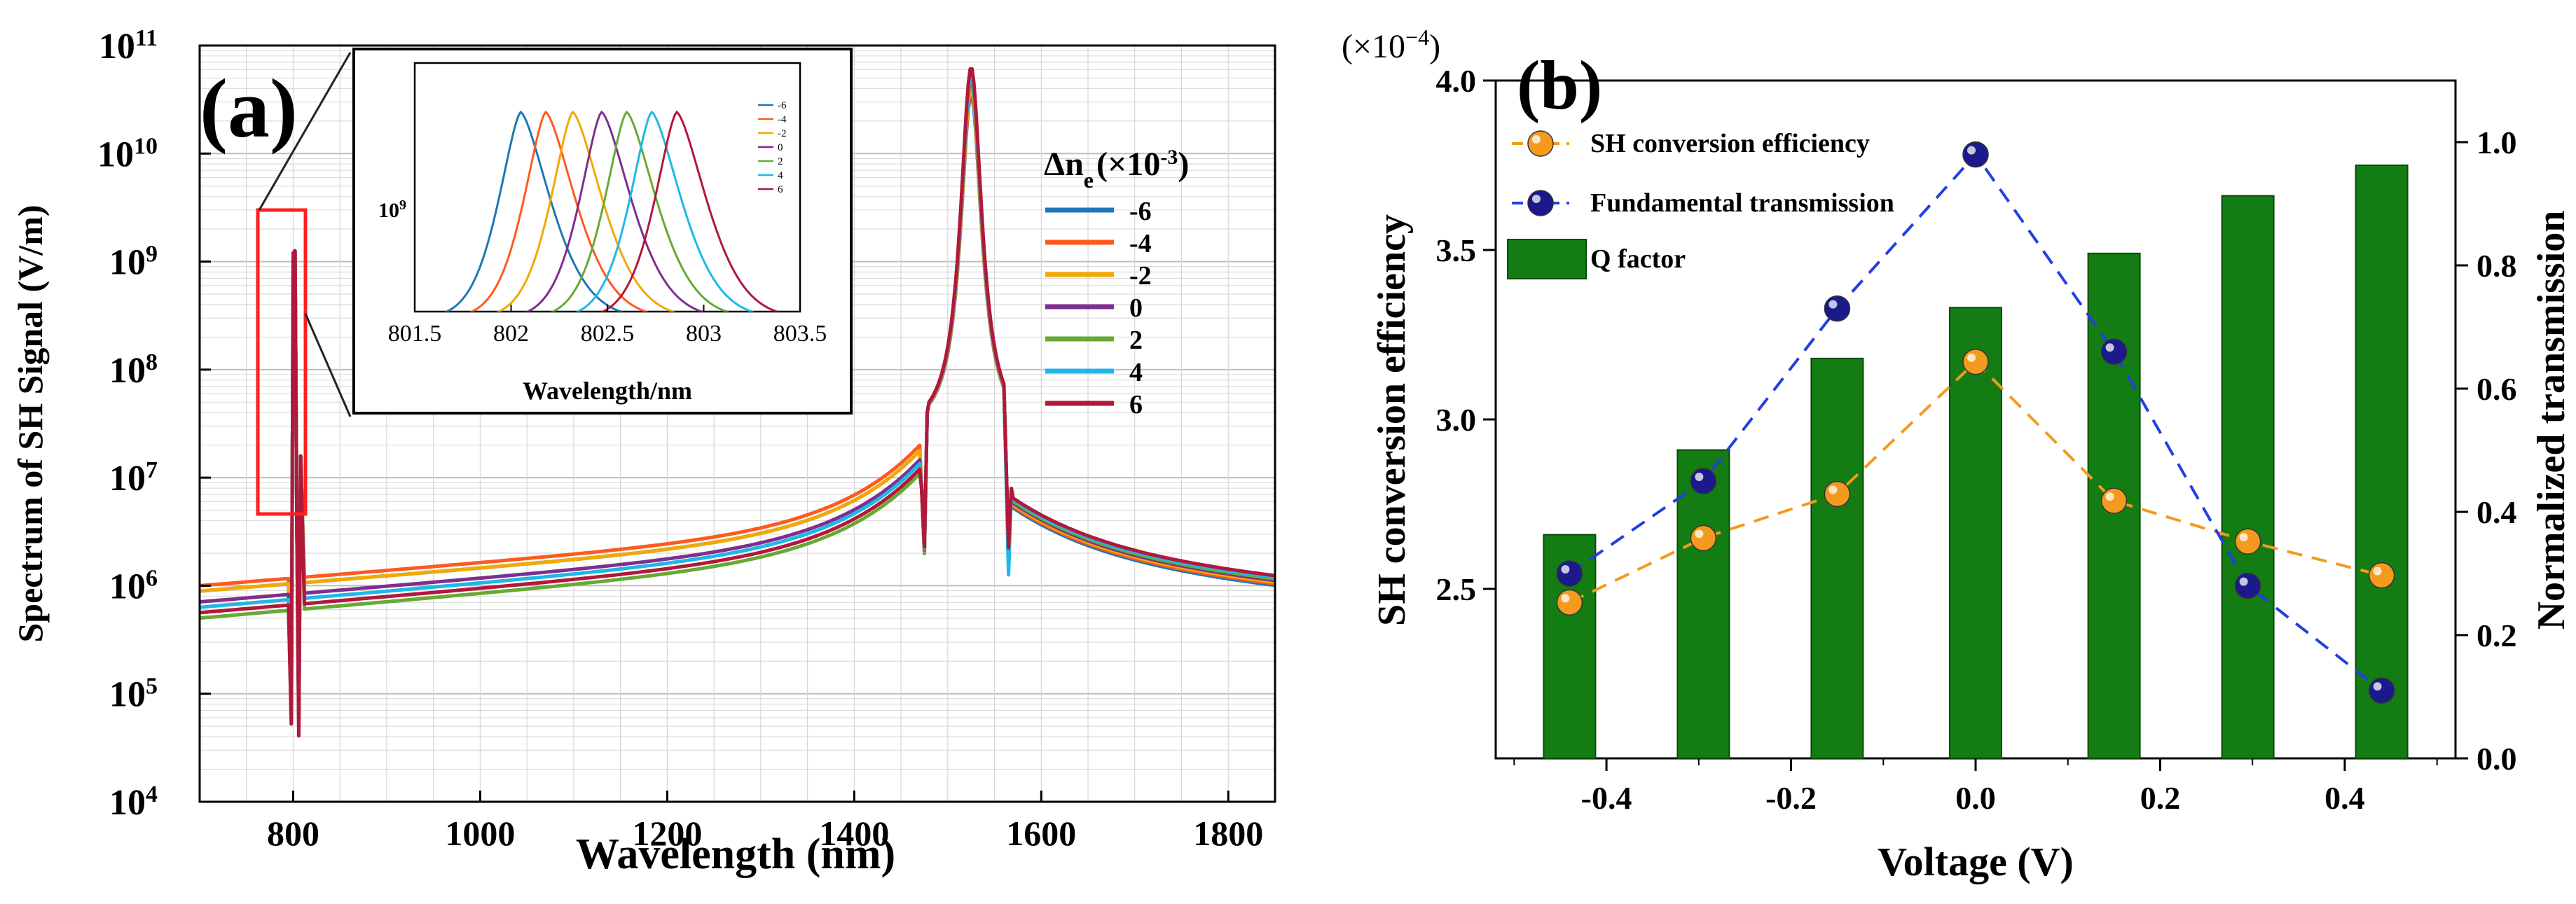  I want to click on a-inset-x-tick-label: 803.5, so click(800, 334).